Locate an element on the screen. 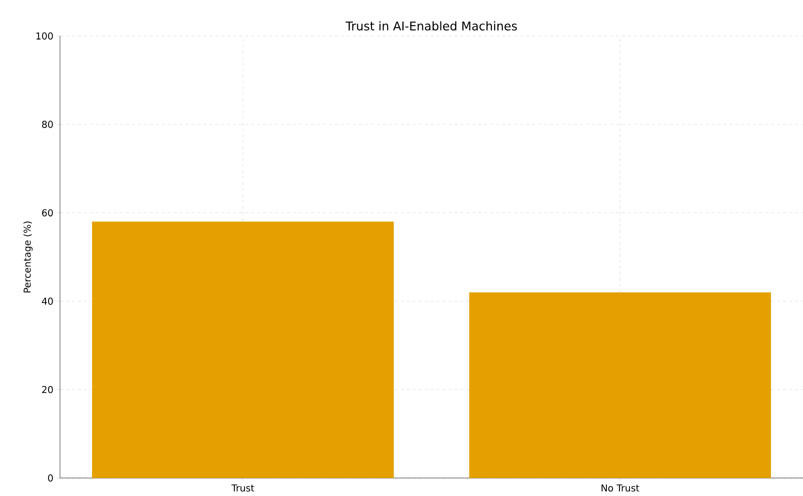 The image size is (803, 496). y-tick-label: 80 is located at coordinates (47, 124).